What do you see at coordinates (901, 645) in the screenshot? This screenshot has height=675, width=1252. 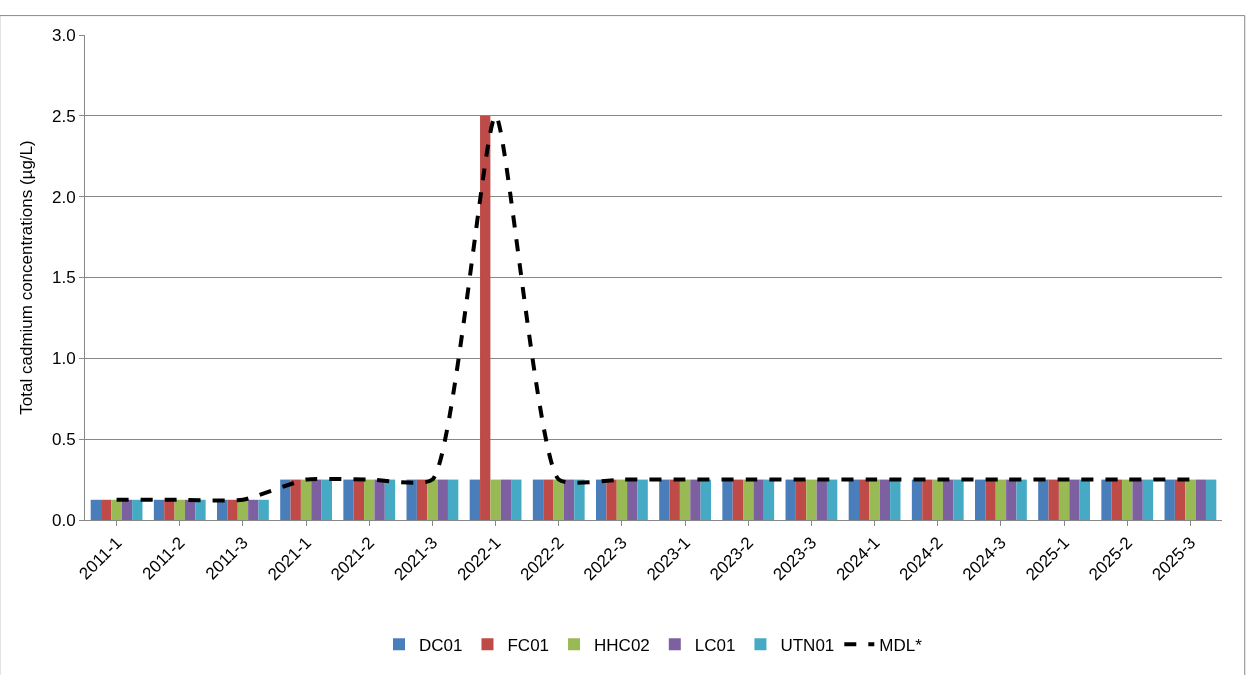 I see `legend-label: MDL*` at bounding box center [901, 645].